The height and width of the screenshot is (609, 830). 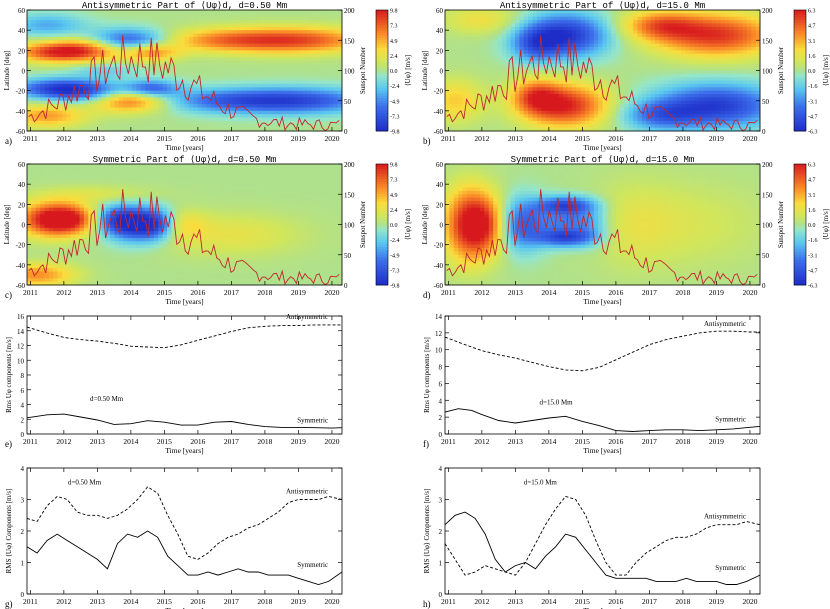 I want to click on colorbar-tick-label: -7.3, so click(x=395, y=117).